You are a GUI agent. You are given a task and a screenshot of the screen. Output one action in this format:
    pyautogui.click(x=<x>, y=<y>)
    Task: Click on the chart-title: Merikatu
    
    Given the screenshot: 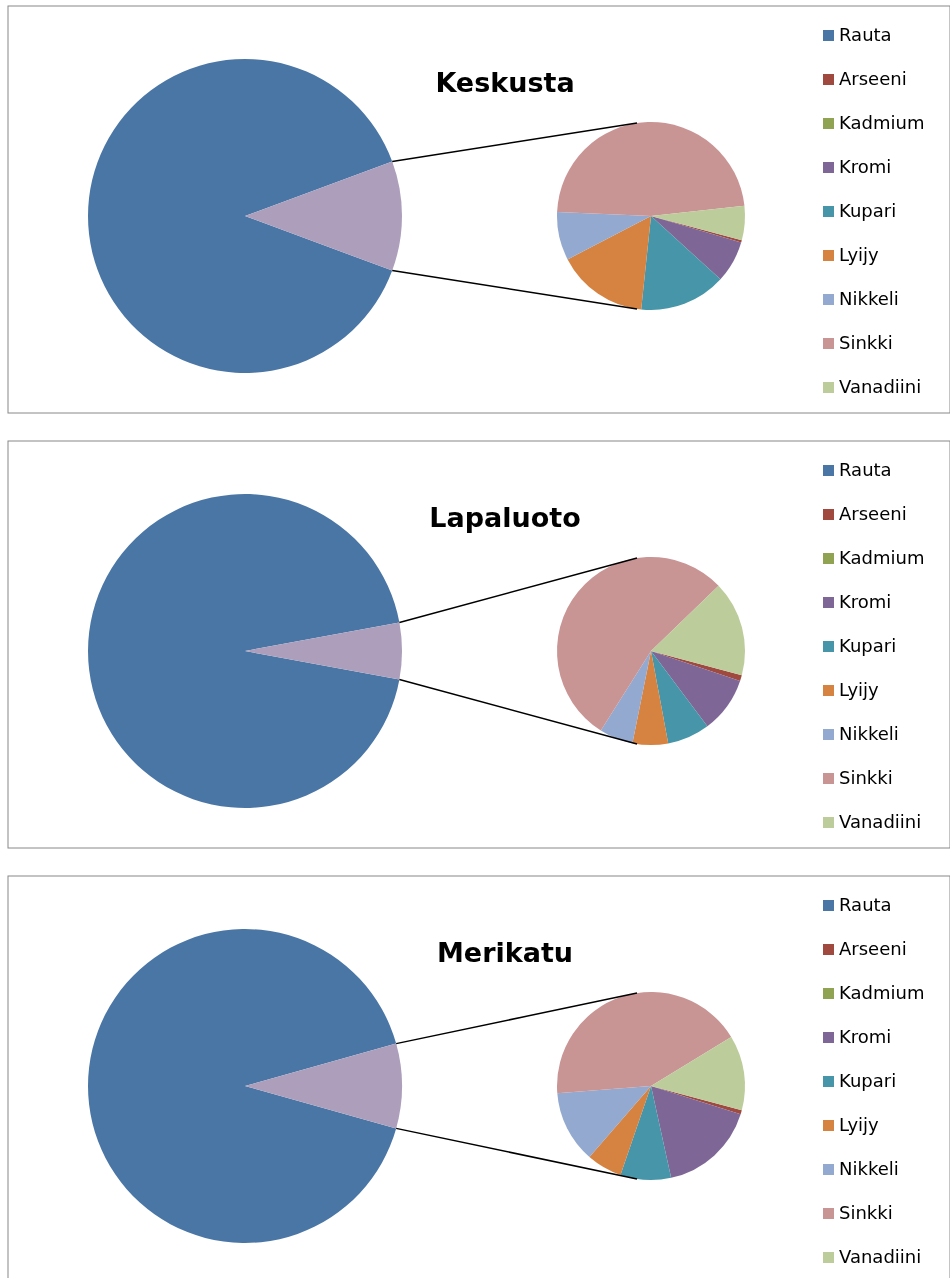 What is the action you would take?
    pyautogui.click(x=505, y=952)
    